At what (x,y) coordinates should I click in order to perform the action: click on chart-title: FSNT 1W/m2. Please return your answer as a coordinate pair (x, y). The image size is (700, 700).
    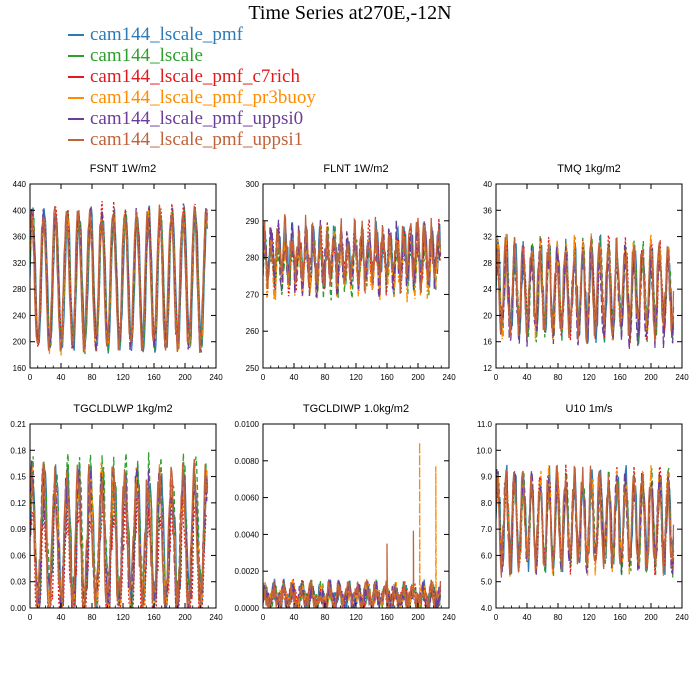
    Looking at the image, I should click on (123, 169).